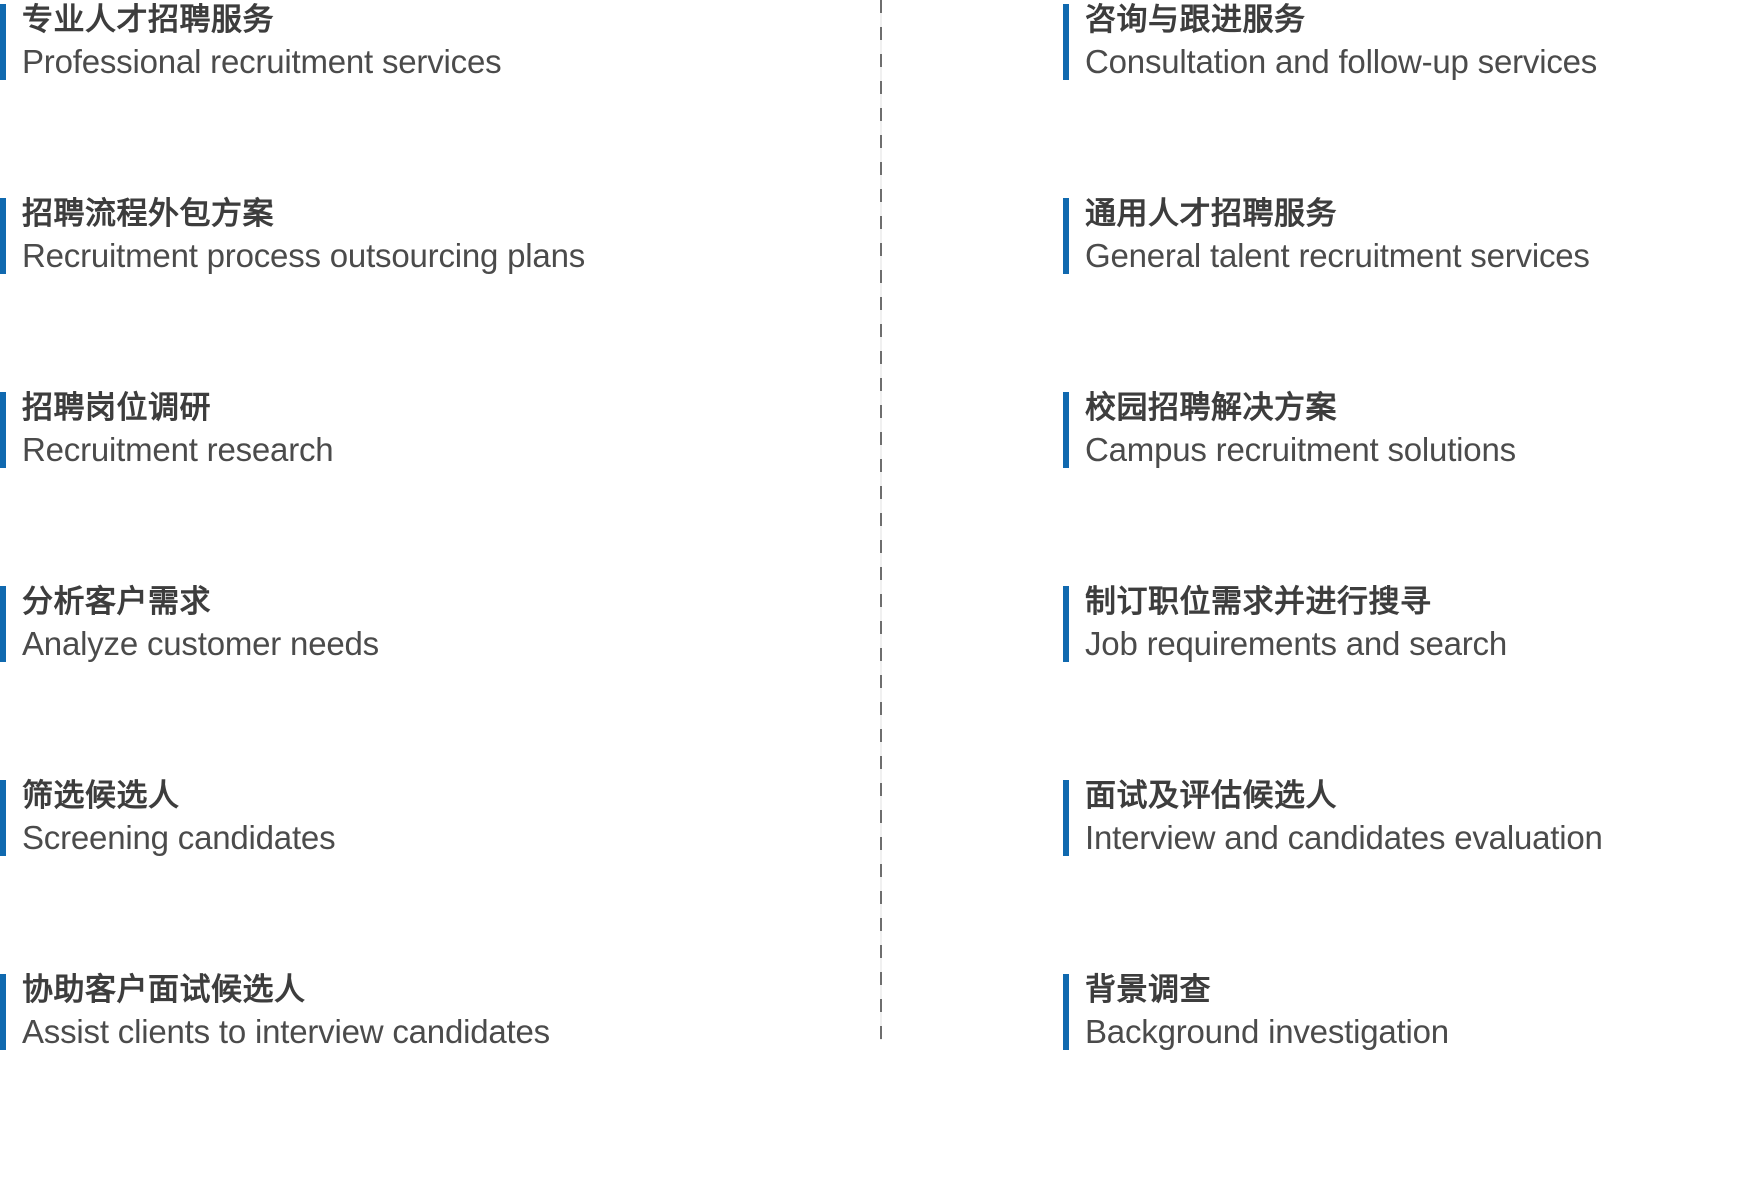 The image size is (1744, 1191). I want to click on service-title-en: Screening candidates, so click(179, 837).